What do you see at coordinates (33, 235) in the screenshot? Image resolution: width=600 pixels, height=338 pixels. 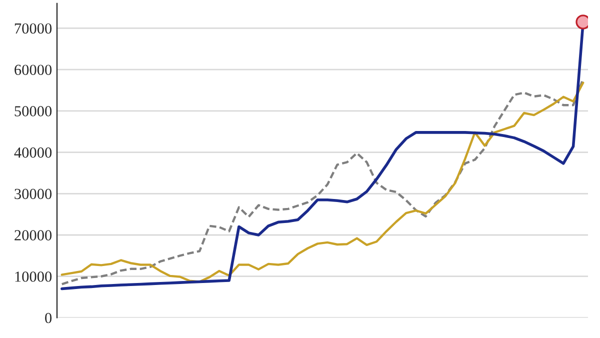 I see `y-tick-label: 20000` at bounding box center [33, 235].